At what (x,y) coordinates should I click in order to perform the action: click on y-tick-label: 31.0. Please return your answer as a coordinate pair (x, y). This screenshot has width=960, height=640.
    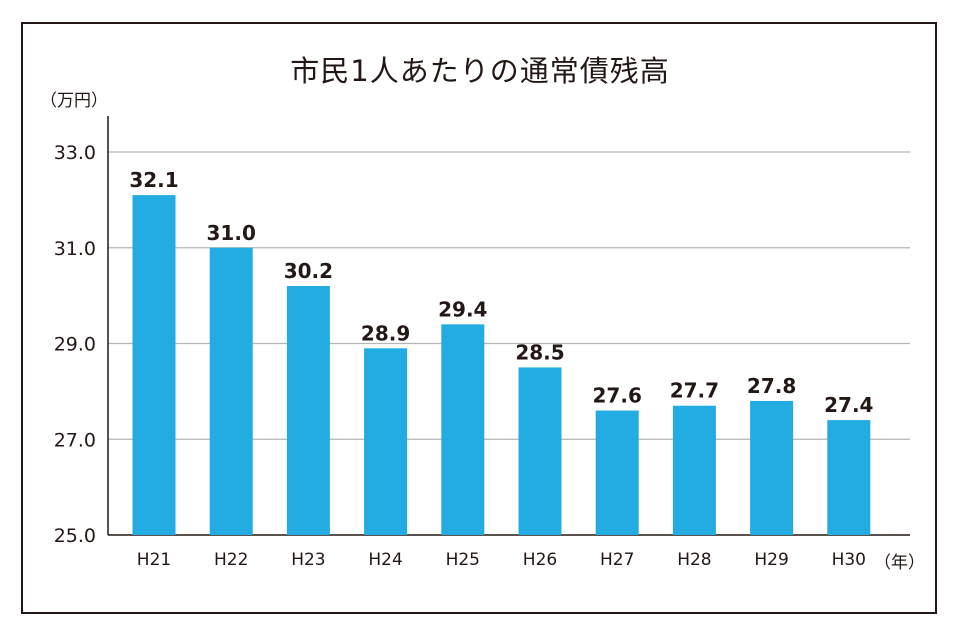
    Looking at the image, I should click on (75, 249).